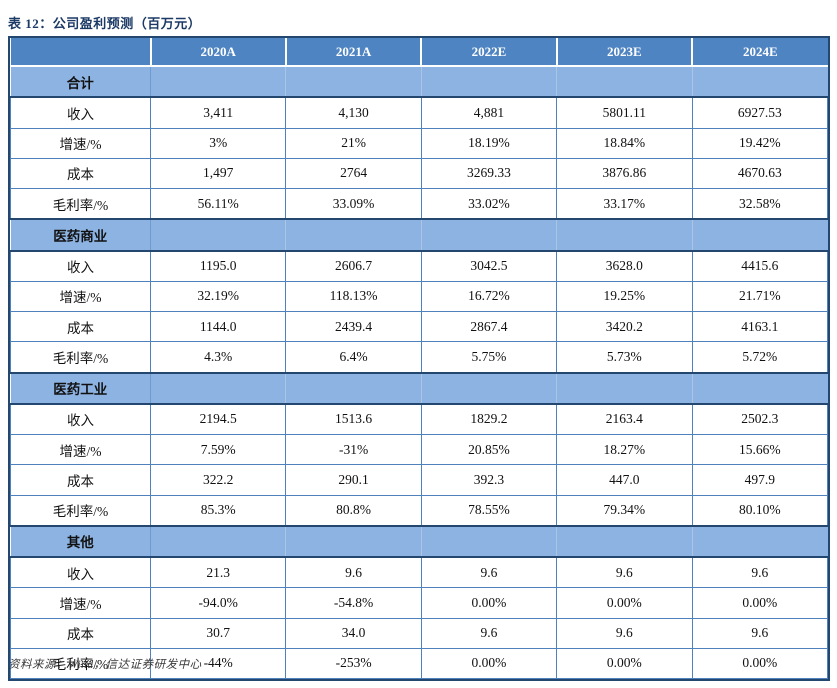  I want to click on cell-value: 2163.4, so click(624, 419).